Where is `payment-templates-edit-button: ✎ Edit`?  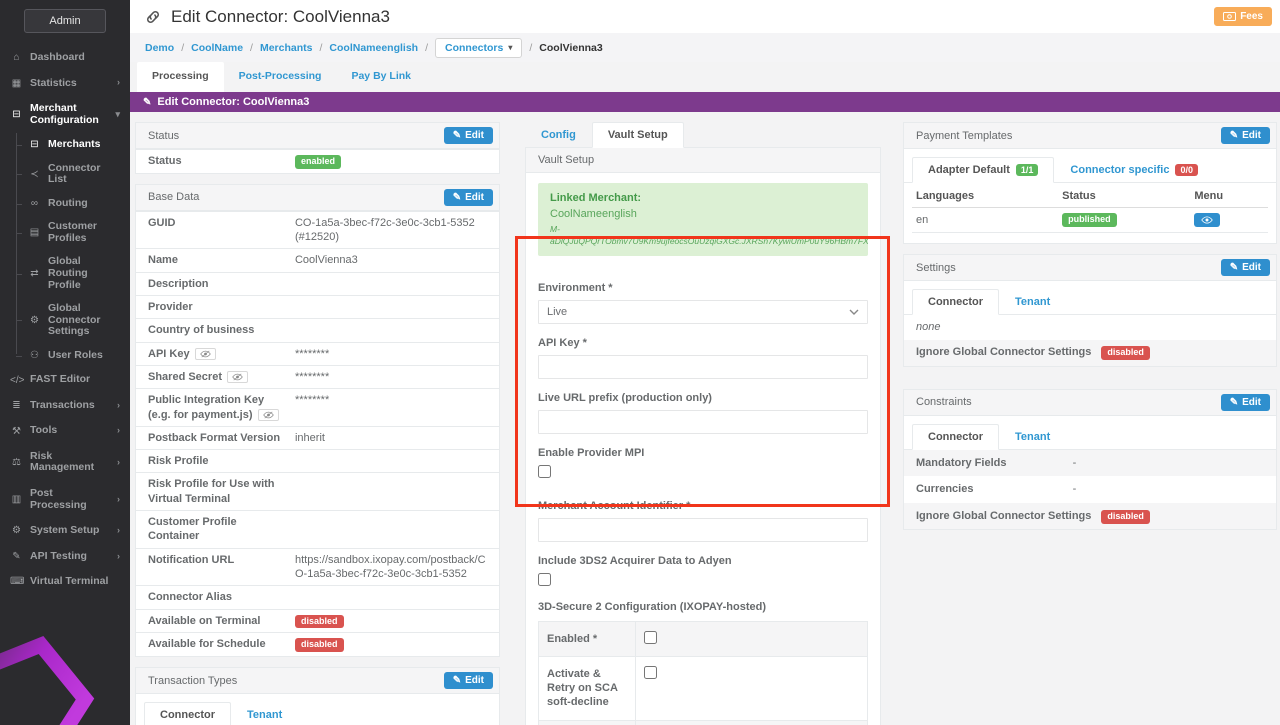 payment-templates-edit-button: ✎ Edit is located at coordinates (1245, 135).